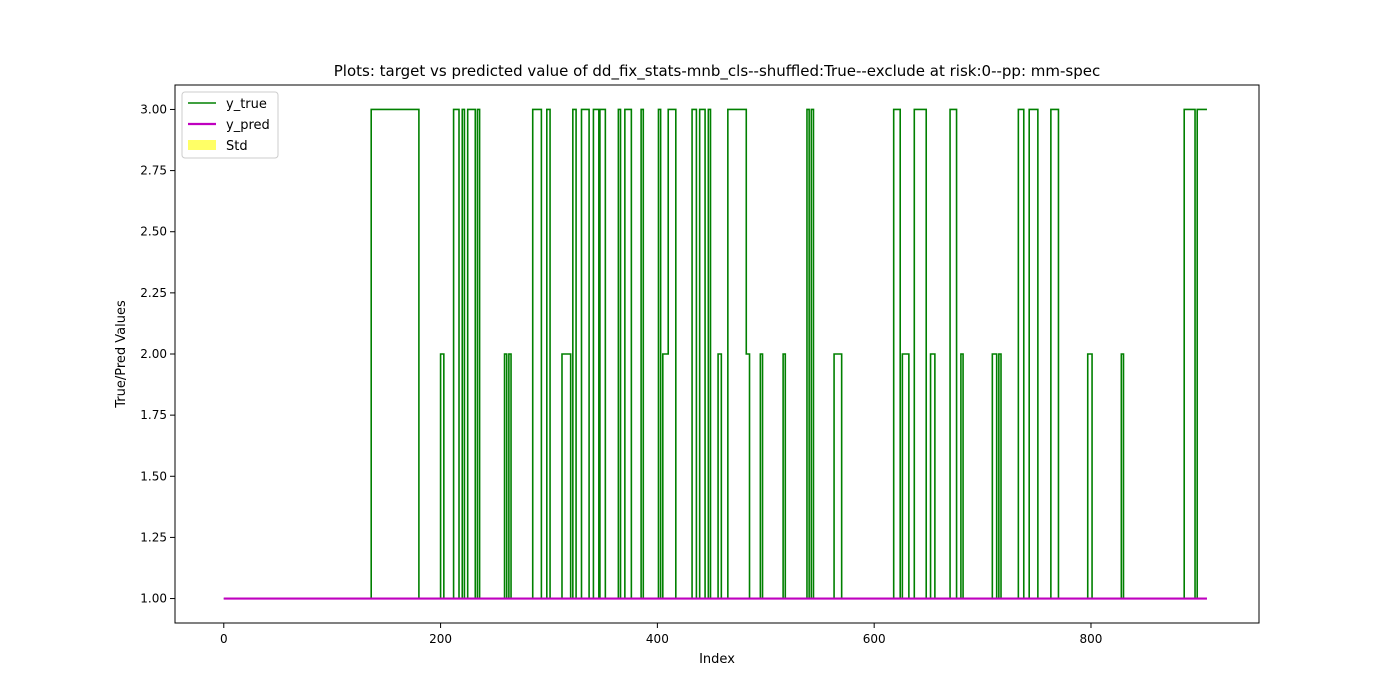 The image size is (1400, 700). What do you see at coordinates (121, 354) in the screenshot?
I see `y-axis-label: True/Pred Values` at bounding box center [121, 354].